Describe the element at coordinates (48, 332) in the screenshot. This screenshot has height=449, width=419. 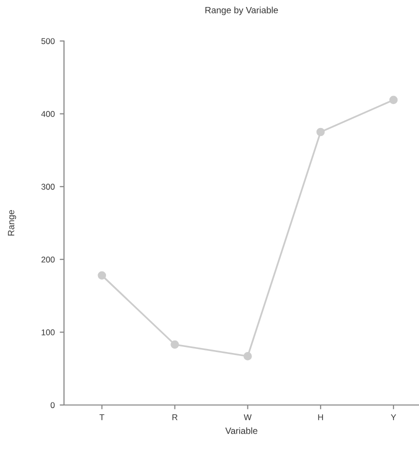
I see `y-tick-label: 100` at that location.